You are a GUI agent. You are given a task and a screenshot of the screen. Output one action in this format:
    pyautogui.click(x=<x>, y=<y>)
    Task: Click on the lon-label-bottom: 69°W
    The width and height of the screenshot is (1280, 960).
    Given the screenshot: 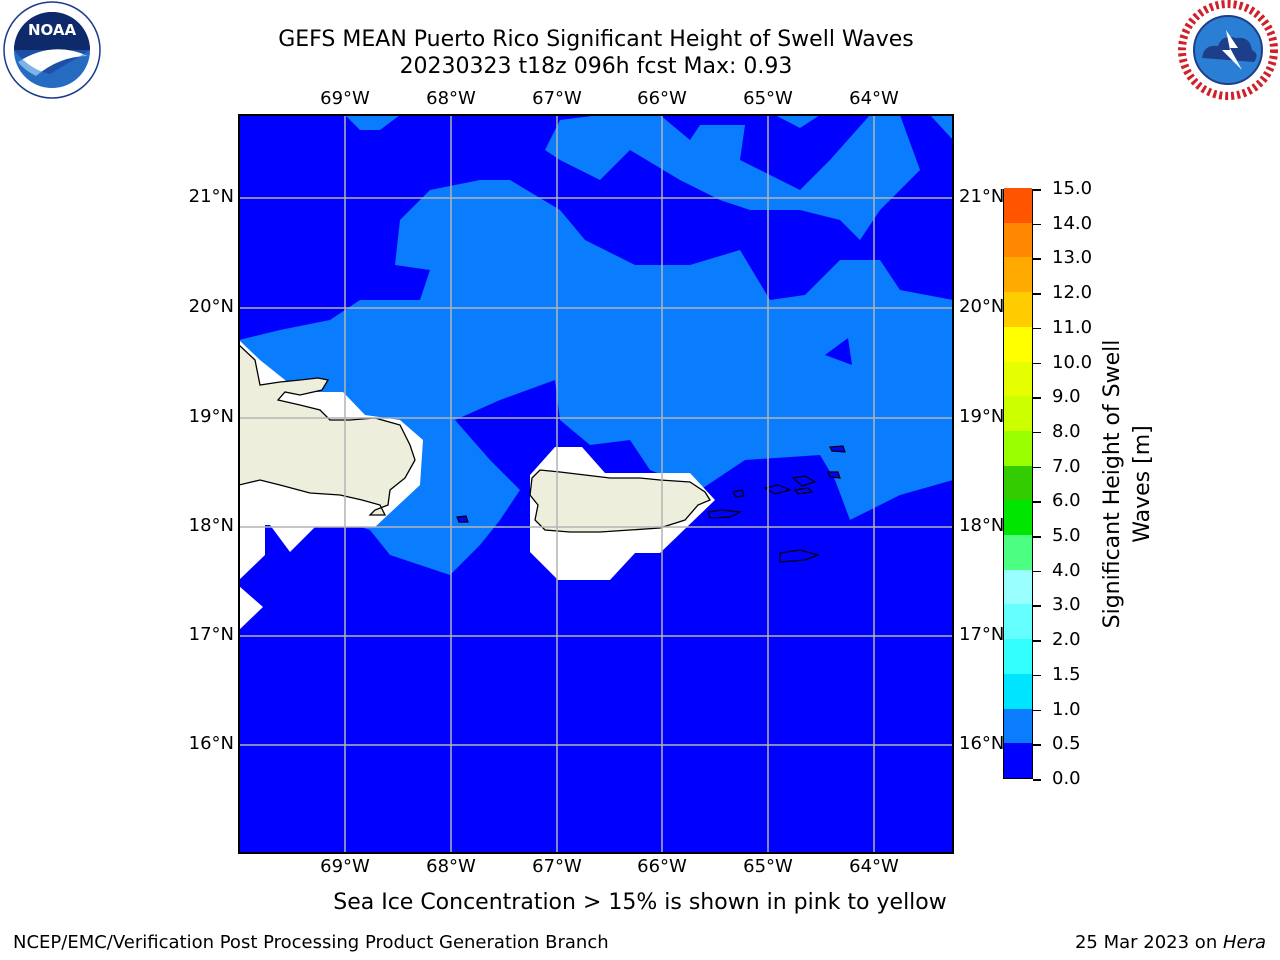 What is the action you would take?
    pyautogui.click(x=345, y=866)
    